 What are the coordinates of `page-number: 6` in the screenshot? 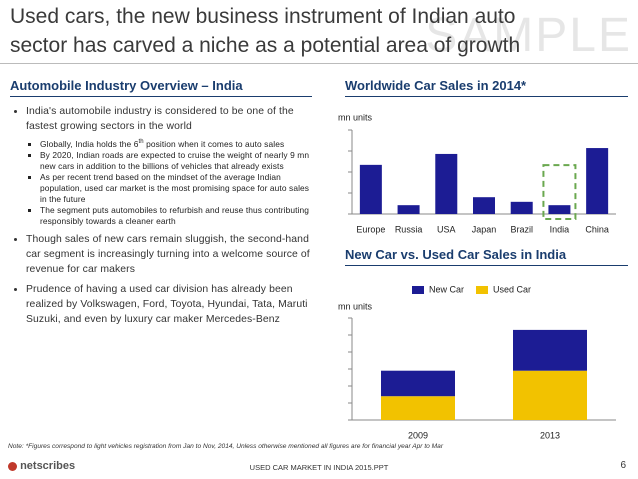 It's located at (623, 465).